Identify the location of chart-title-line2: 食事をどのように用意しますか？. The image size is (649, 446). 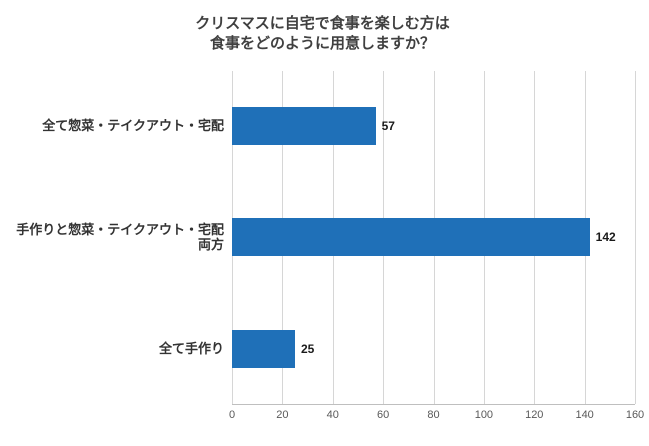
(322, 44).